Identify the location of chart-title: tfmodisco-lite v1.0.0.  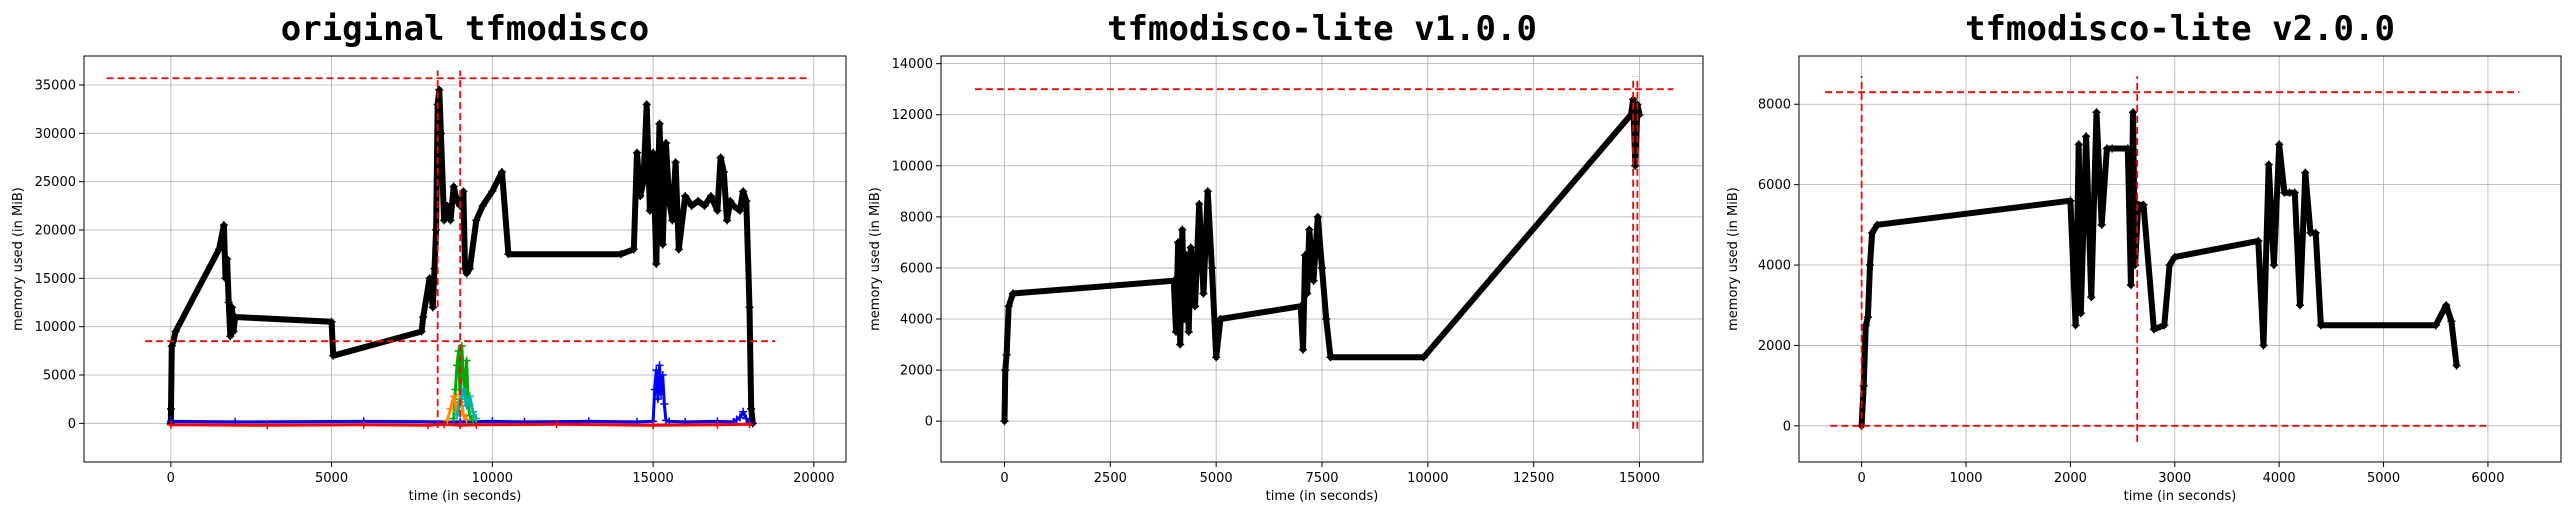
(1322, 29).